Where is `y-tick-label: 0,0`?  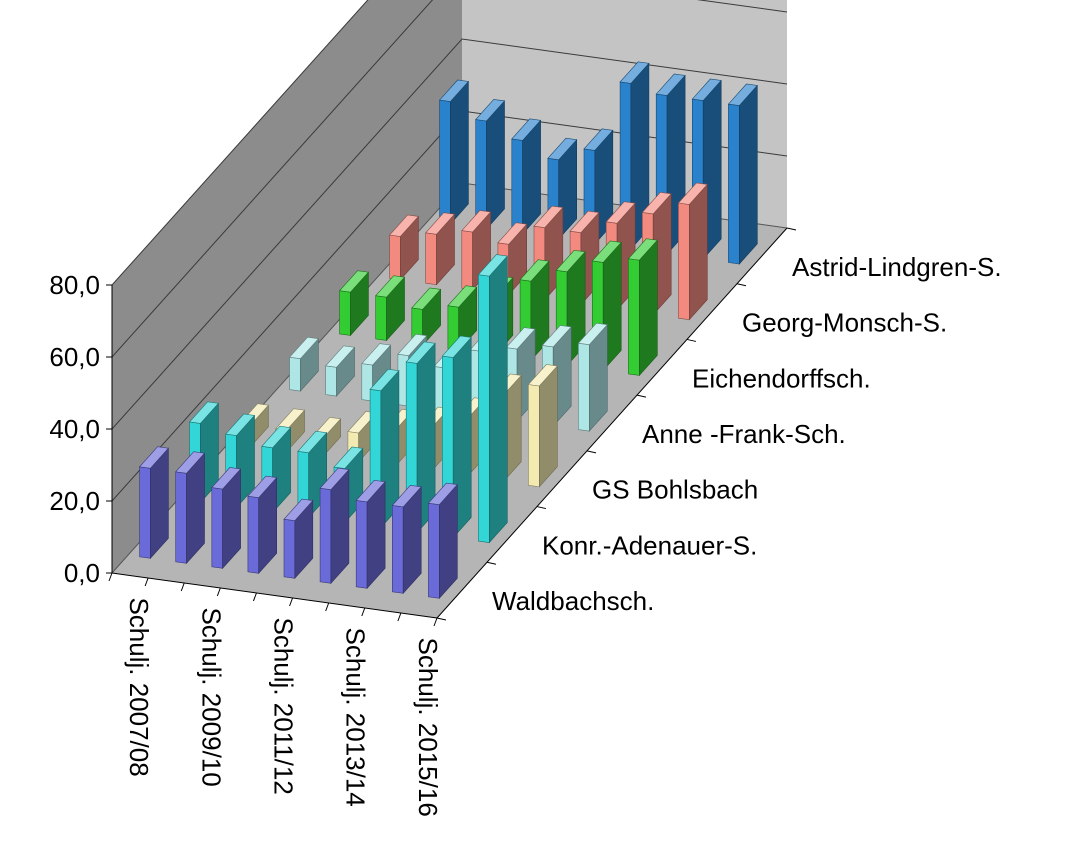
y-tick-label: 0,0 is located at coordinates (82, 573).